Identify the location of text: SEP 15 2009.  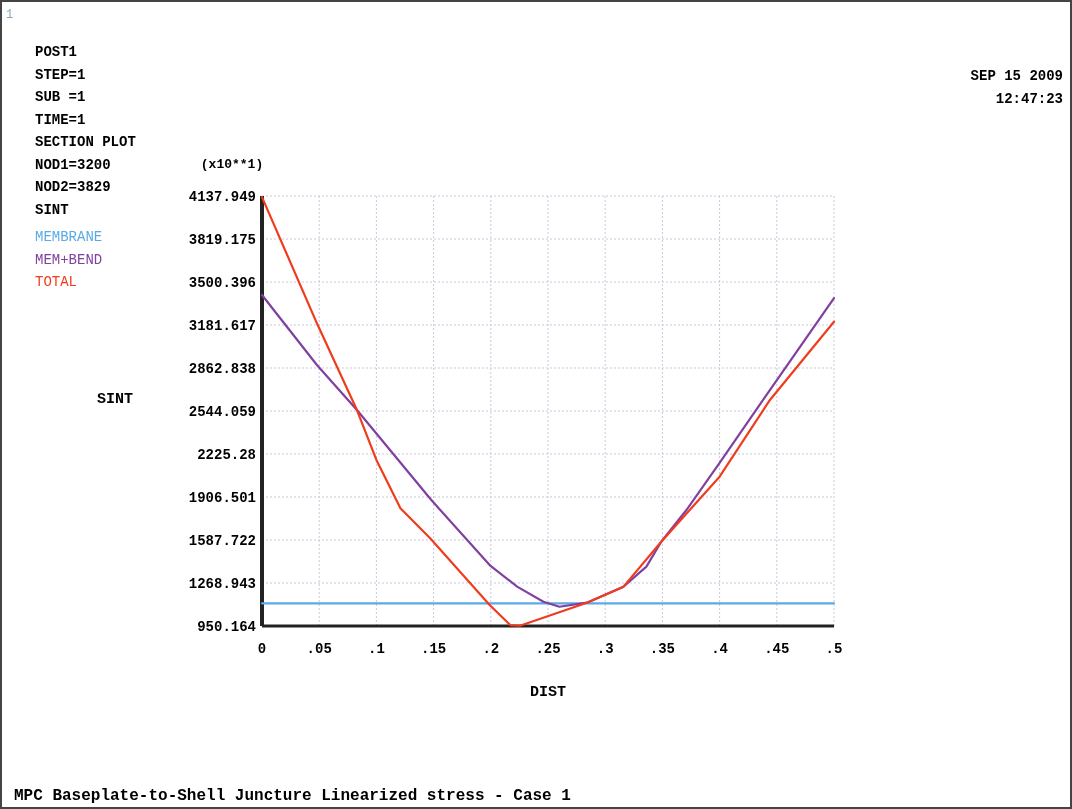
(1016, 76).